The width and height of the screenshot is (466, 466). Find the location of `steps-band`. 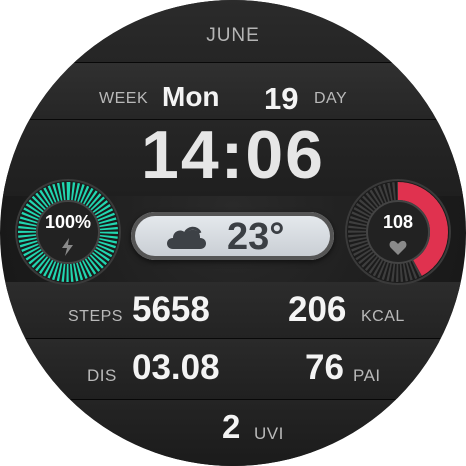

steps-band is located at coordinates (233, 310).